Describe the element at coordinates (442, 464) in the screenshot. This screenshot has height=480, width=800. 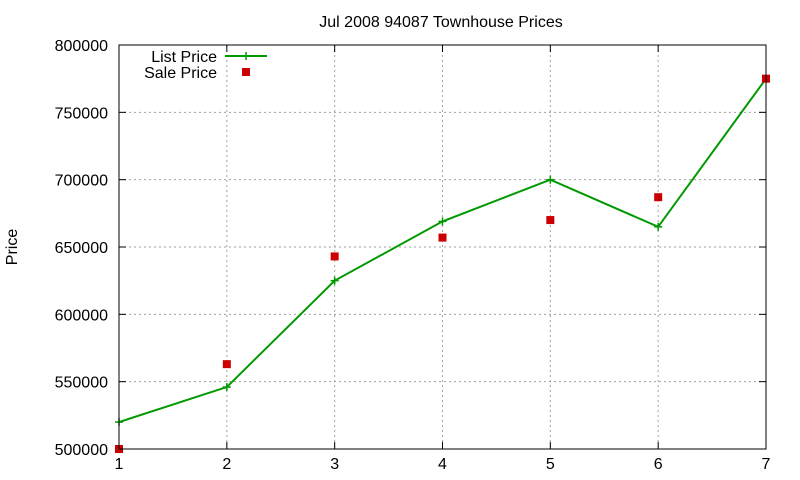
I see `x-tick-label: 4` at that location.